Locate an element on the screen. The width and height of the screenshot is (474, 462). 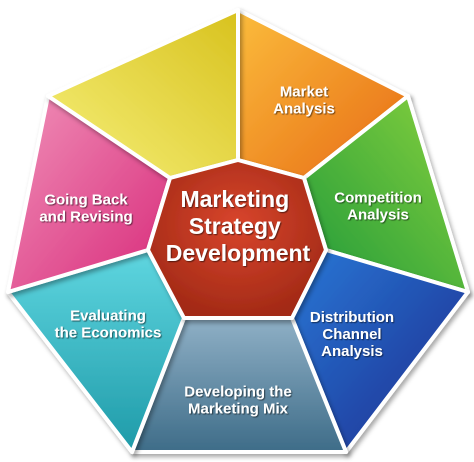
center-layer: Marketing Strategy Development is located at coordinates (237, 239).